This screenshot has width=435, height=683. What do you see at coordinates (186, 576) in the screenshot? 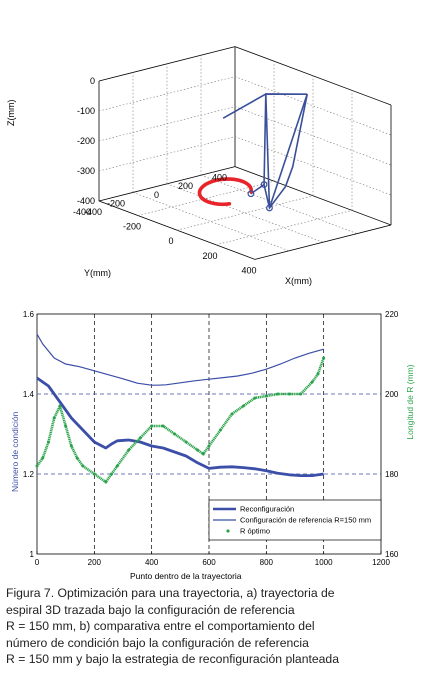
I see `x-axis-label: Punto dentro de la trayectoria` at bounding box center [186, 576].